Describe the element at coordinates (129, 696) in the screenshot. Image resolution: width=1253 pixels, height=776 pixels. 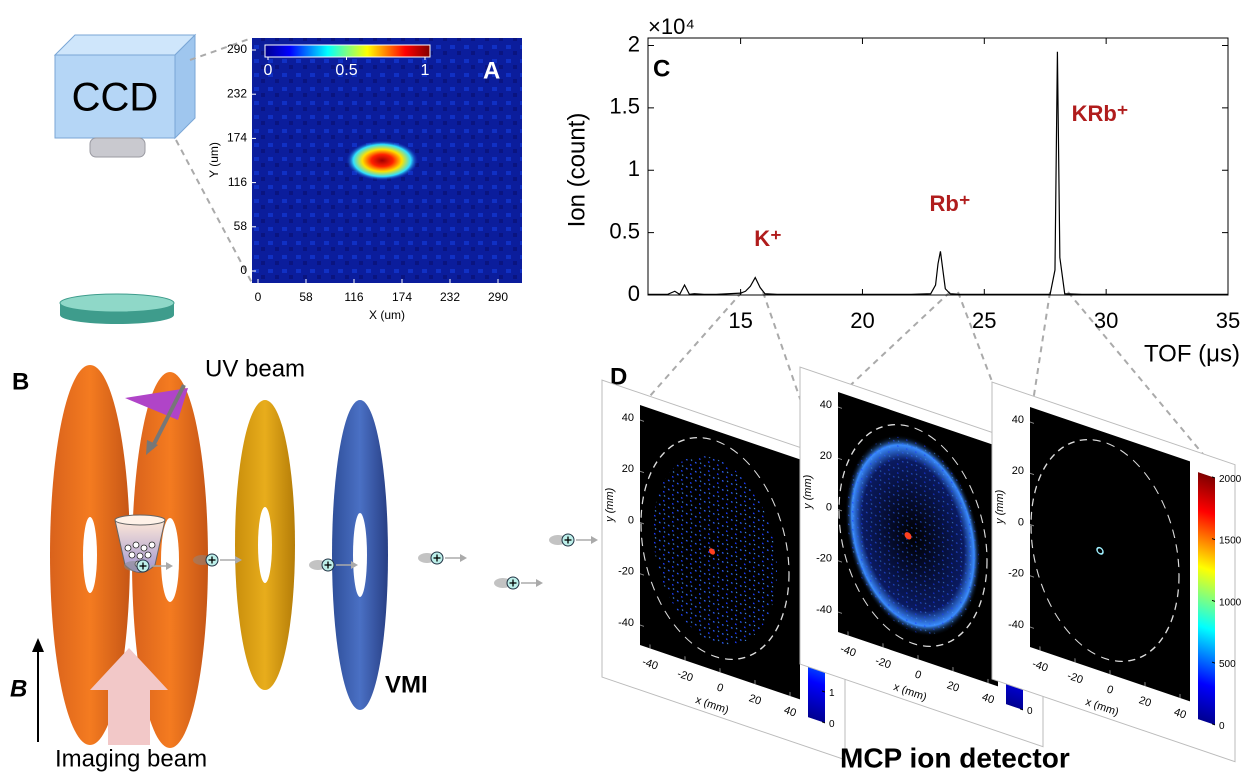
I see `imaging-beam` at that location.